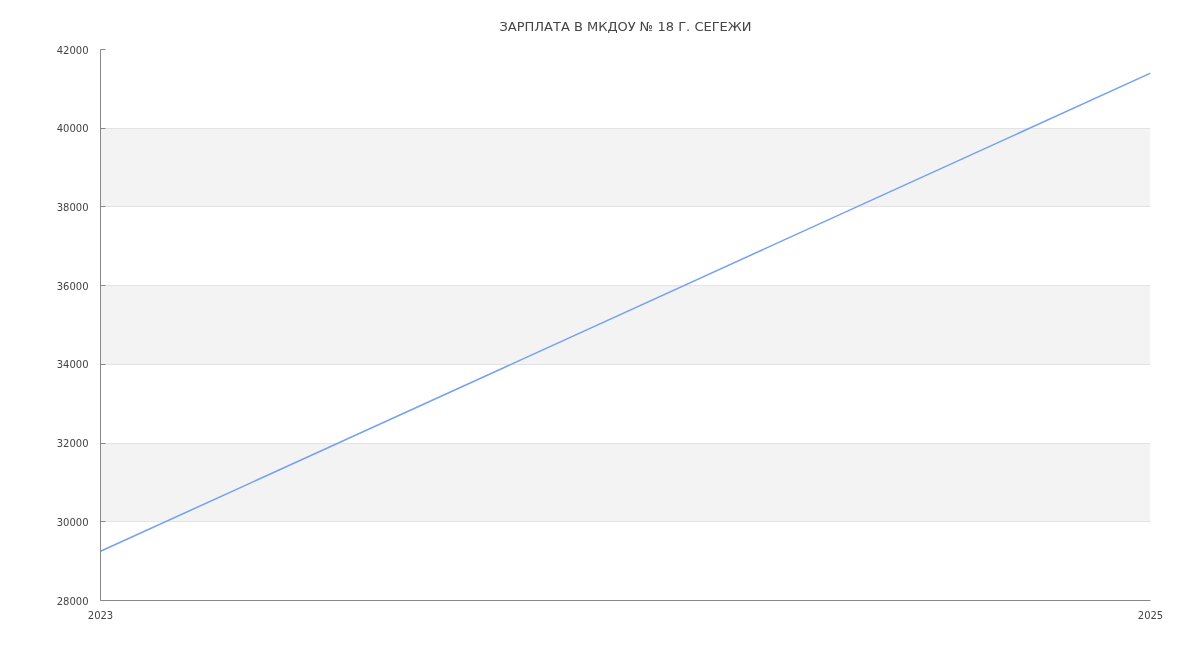  I want to click on y-tick-label: 32000, so click(72, 444).